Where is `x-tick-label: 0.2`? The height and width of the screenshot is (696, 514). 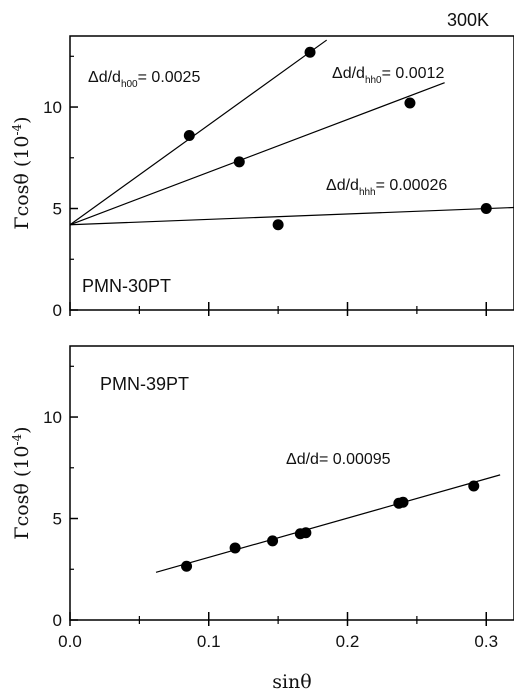
x-tick-label: 0.2 is located at coordinates (348, 641).